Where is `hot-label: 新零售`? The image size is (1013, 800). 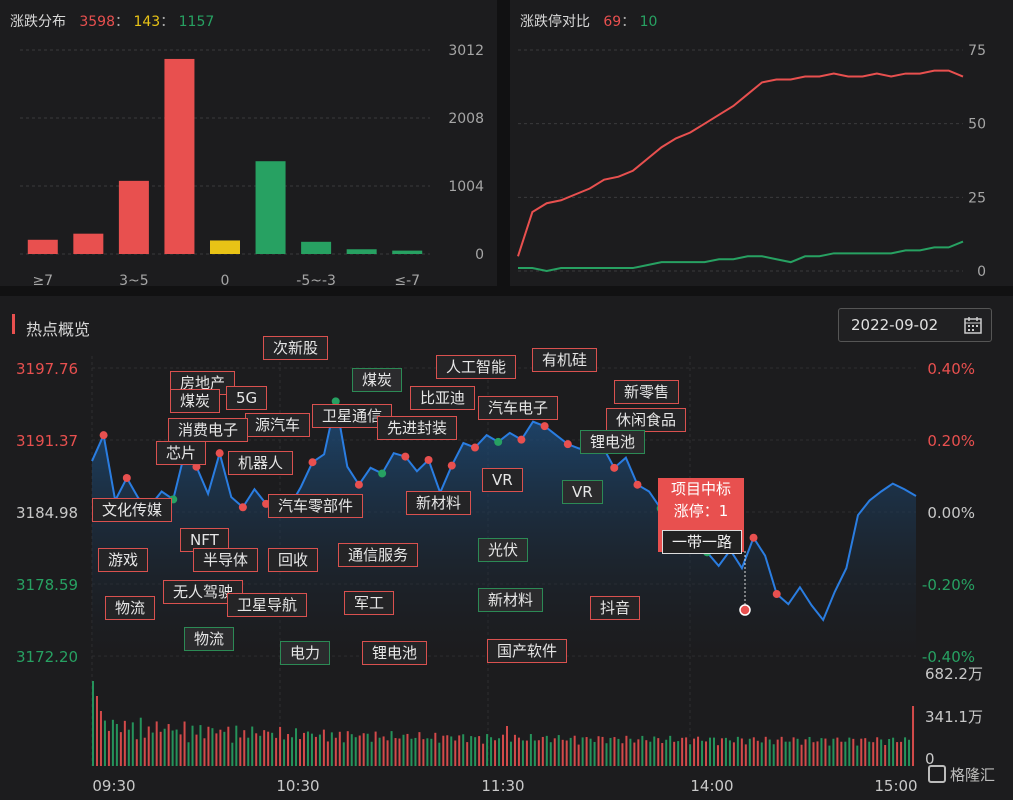
hot-label: 新零售 is located at coordinates (647, 392).